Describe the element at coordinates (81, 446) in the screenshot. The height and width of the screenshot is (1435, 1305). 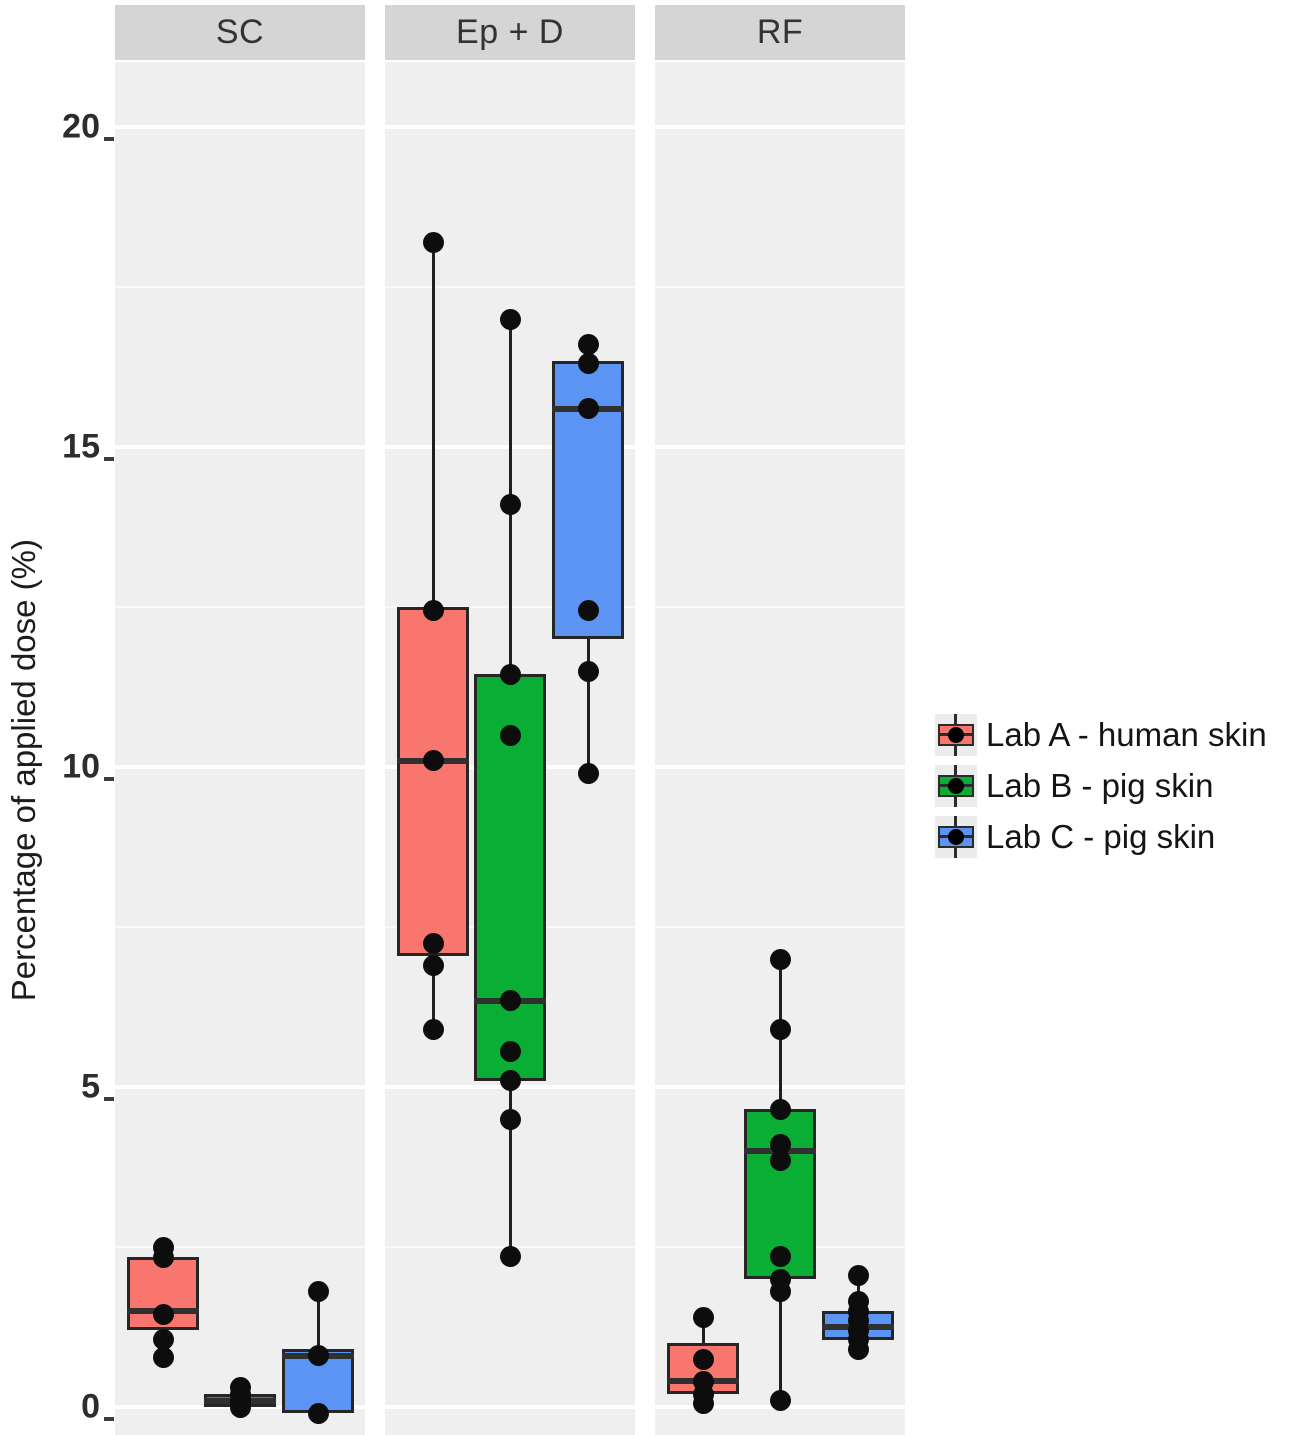
I see `y-tick-label: 15` at that location.